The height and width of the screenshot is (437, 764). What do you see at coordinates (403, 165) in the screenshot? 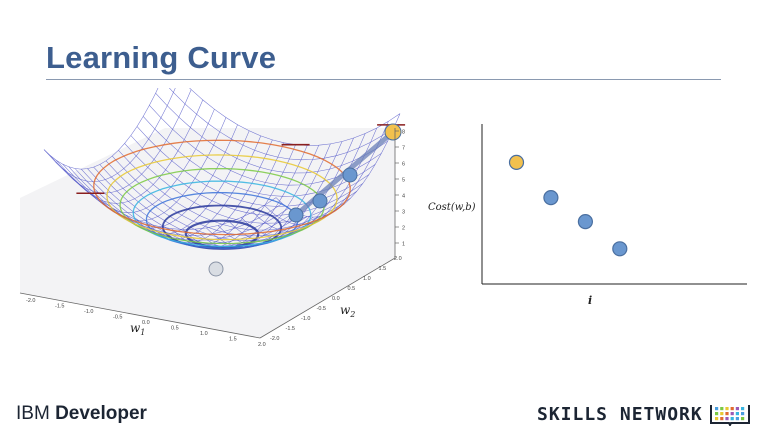
I see `z-tick-label: 6` at bounding box center [403, 165].